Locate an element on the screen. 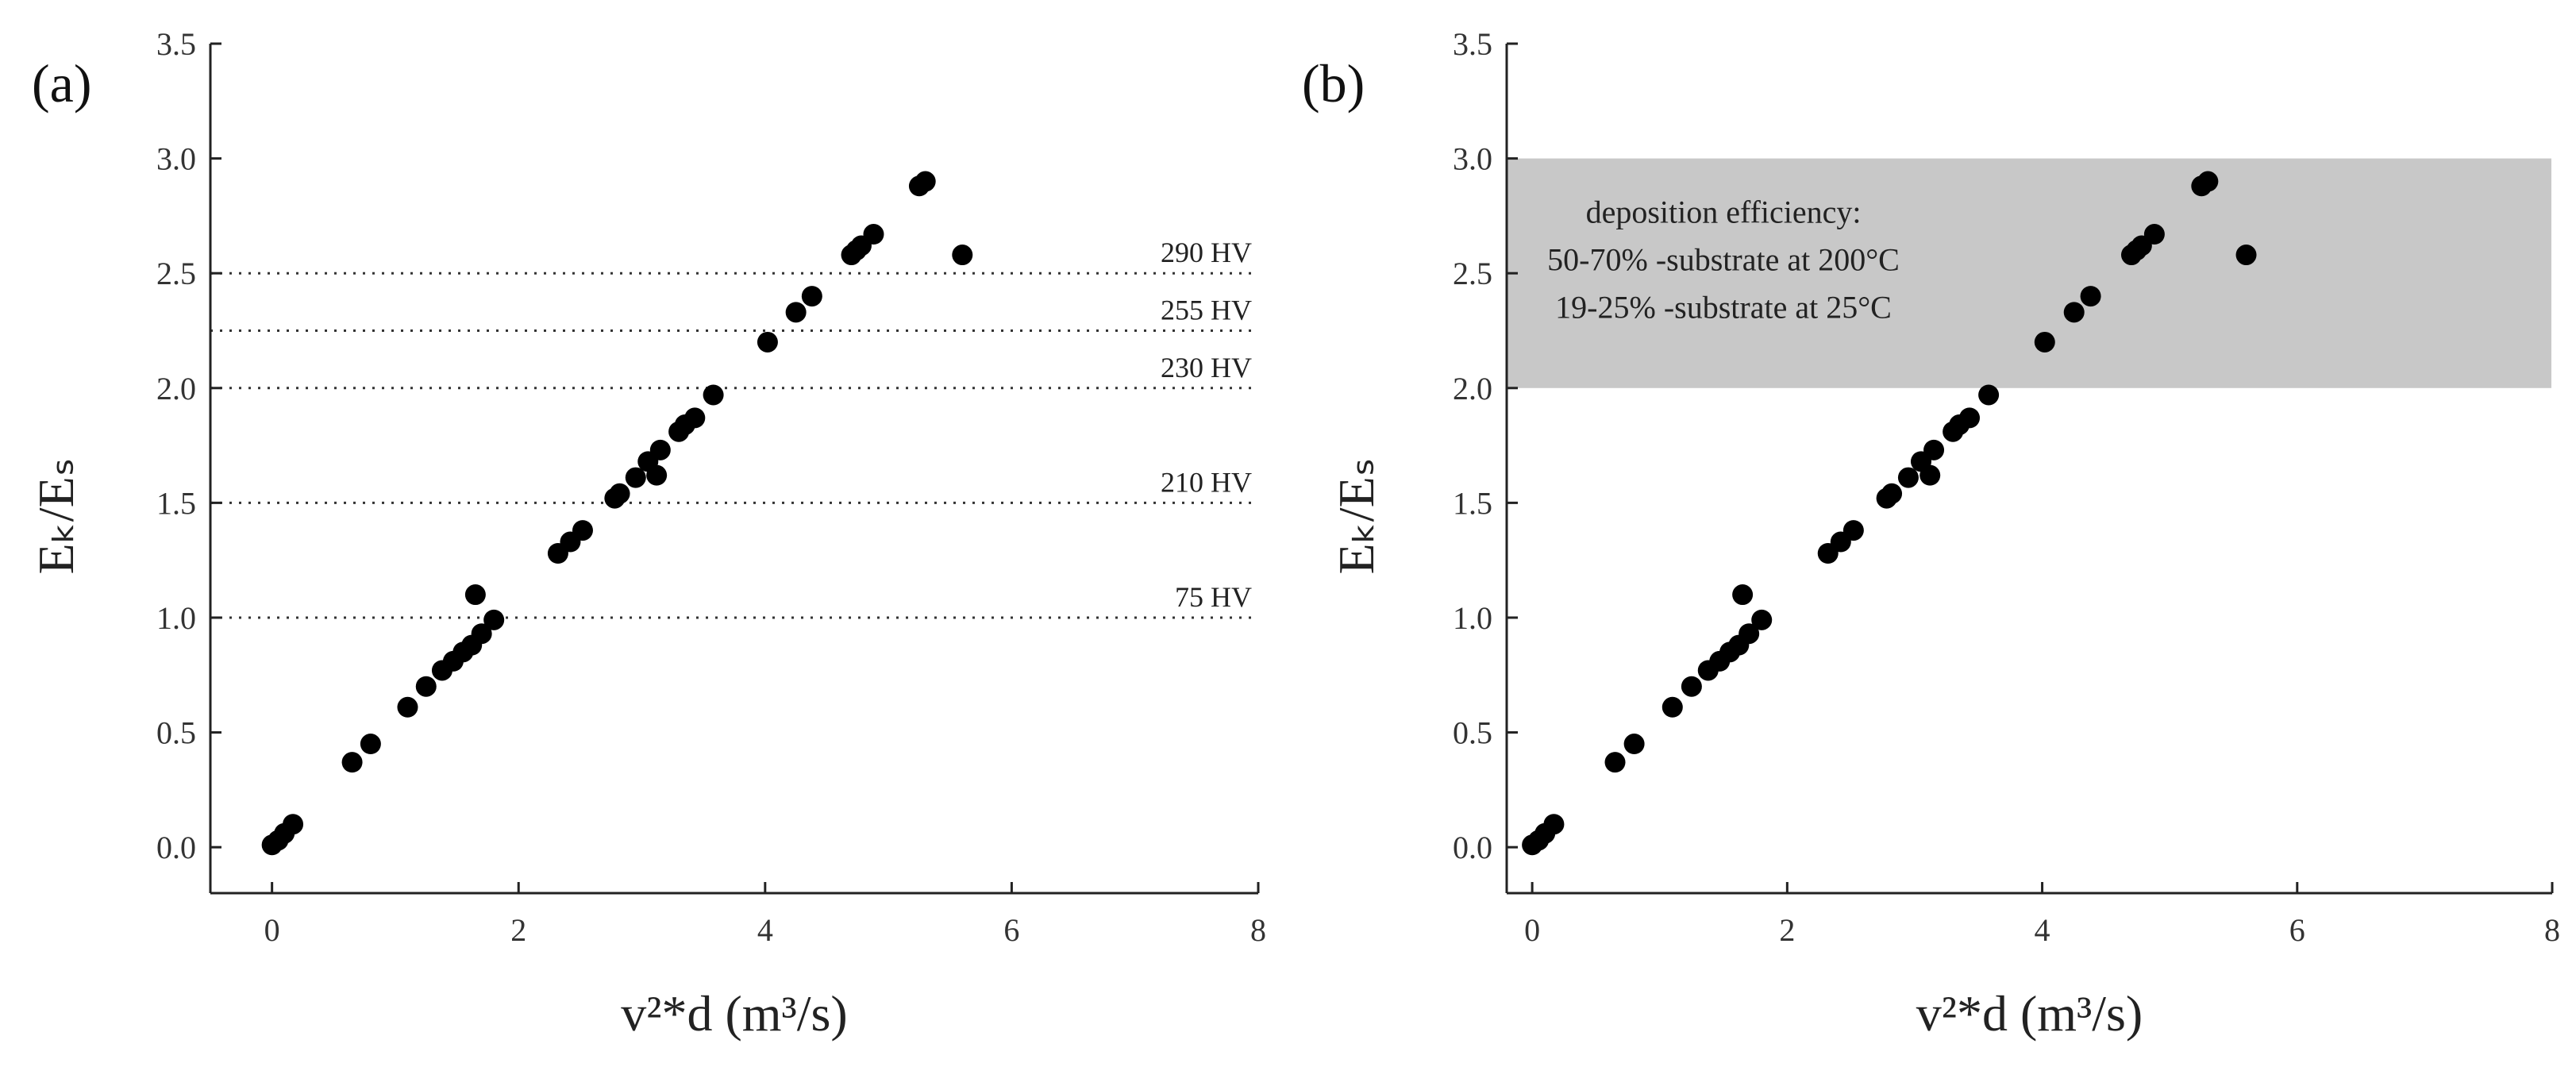 The height and width of the screenshot is (1067, 2576). panel-label: (b) is located at coordinates (1333, 83).